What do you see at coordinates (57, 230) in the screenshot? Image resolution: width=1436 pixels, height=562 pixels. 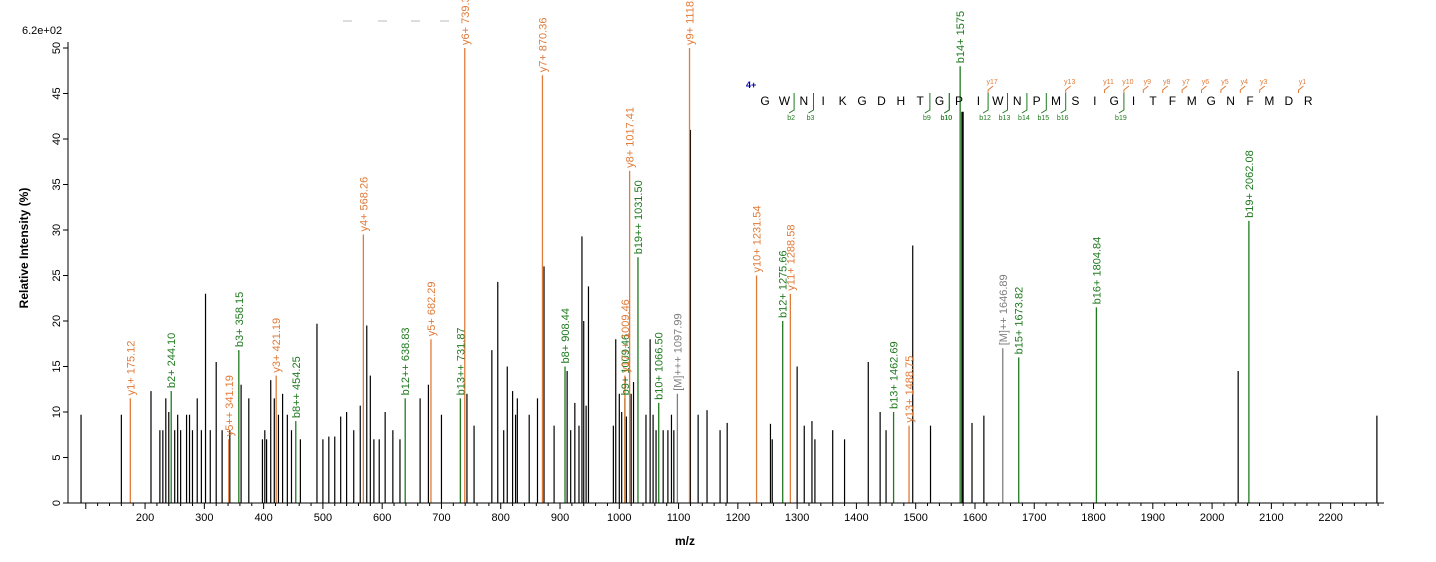 I see `y-tick-label: 30` at bounding box center [57, 230].